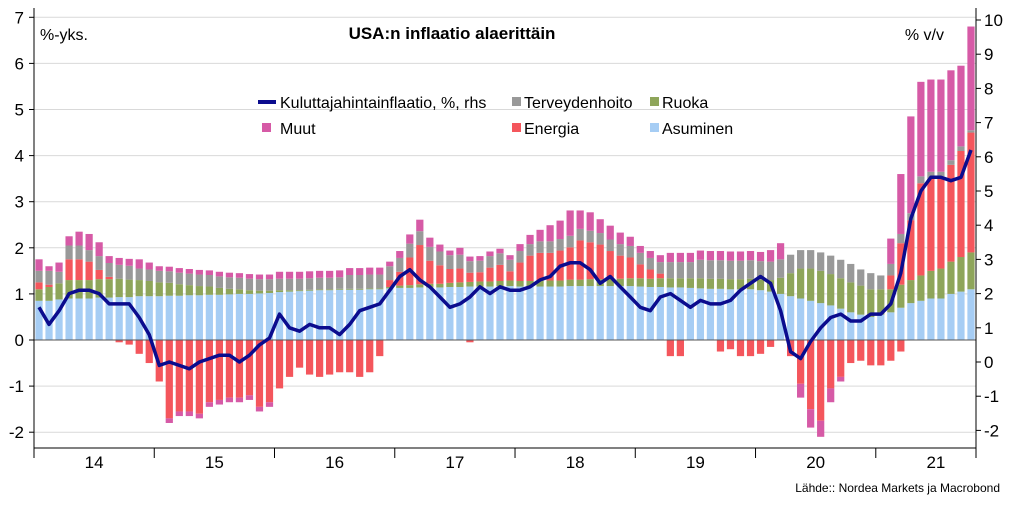  I want to click on right-tick-label: 4, so click(988, 225).